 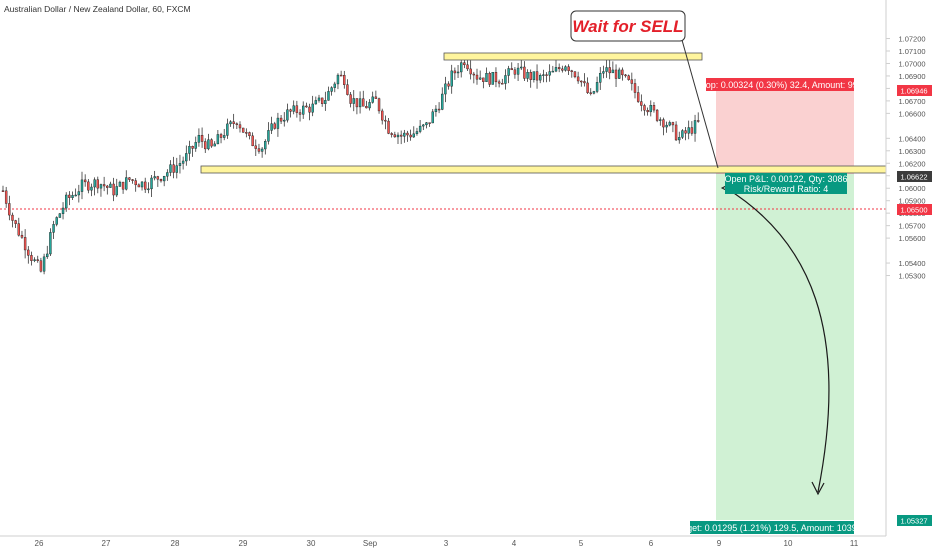 What do you see at coordinates (443, 542) in the screenshot?
I see `time-axis: 26 27 28 29 30 Sep 3 4 5 6 9 10 11` at bounding box center [443, 542].